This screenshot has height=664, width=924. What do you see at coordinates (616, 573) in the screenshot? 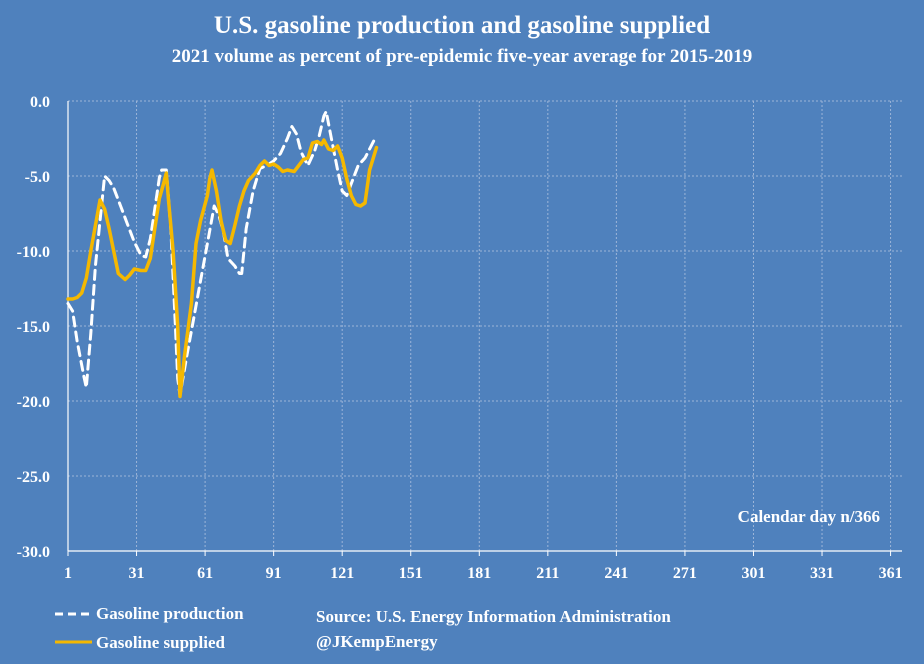
I see `x-tick-label: 241` at bounding box center [616, 573].